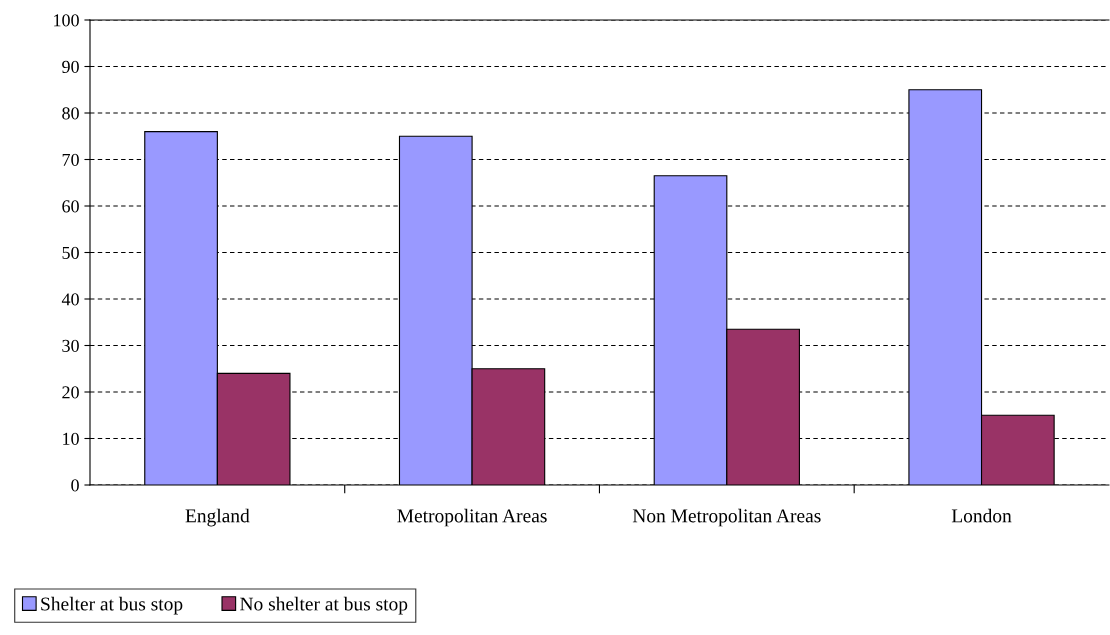  I want to click on y-tick-label: 40, so click(70, 299).